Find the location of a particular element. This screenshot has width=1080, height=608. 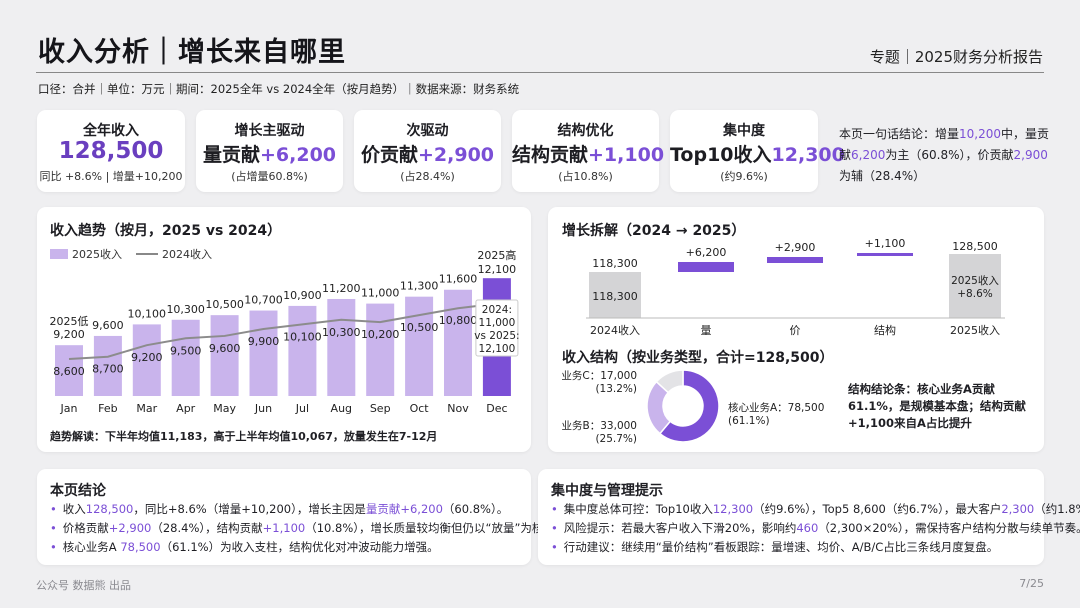

line-value-label: 9,500 is located at coordinates (186, 350).